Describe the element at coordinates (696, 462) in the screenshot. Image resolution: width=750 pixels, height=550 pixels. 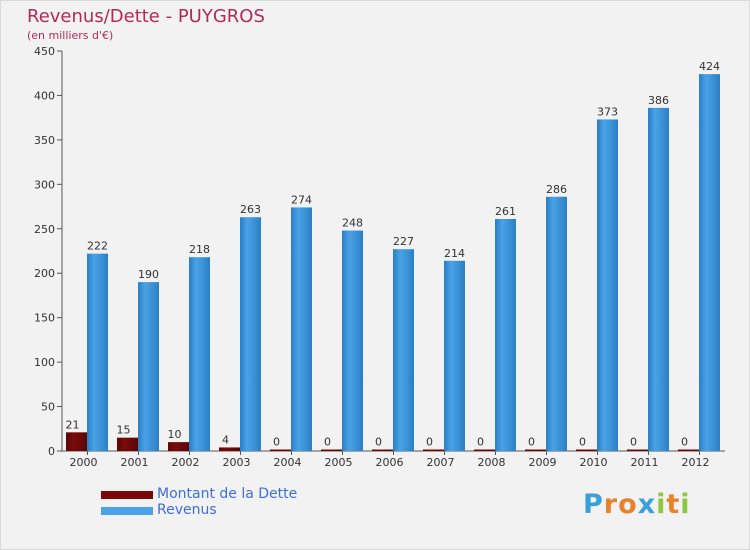
I see `x-tick-label: 2012` at that location.